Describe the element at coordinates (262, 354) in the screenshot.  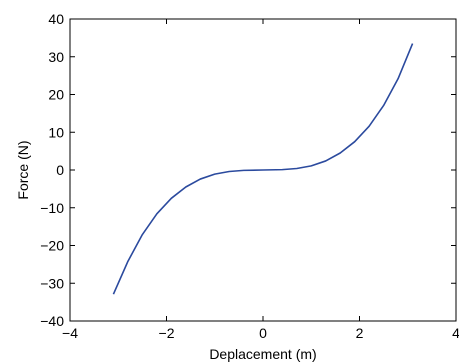
I see `x-axis-label: Deplacement (m)` at that location.